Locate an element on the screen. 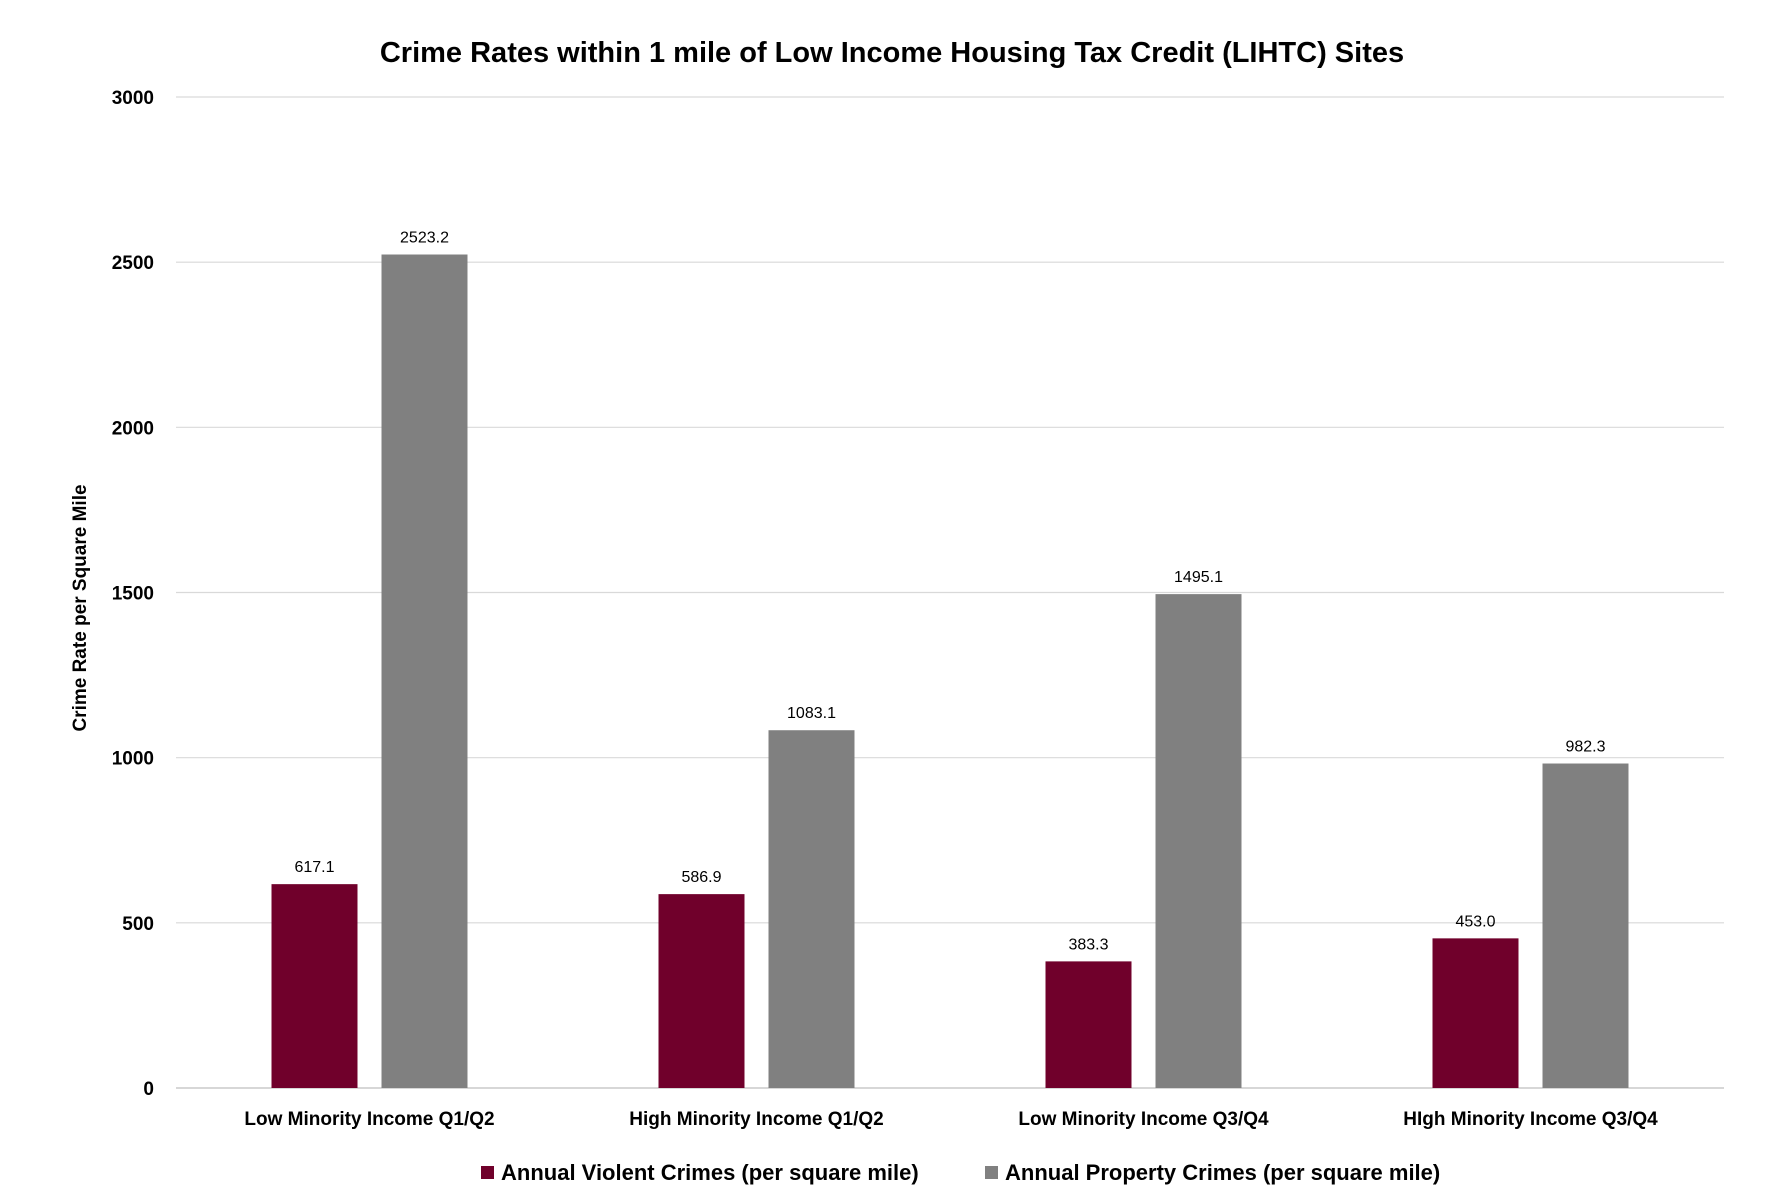 The height and width of the screenshot is (1192, 1784). y-tick-label: 3000 is located at coordinates (133, 98).